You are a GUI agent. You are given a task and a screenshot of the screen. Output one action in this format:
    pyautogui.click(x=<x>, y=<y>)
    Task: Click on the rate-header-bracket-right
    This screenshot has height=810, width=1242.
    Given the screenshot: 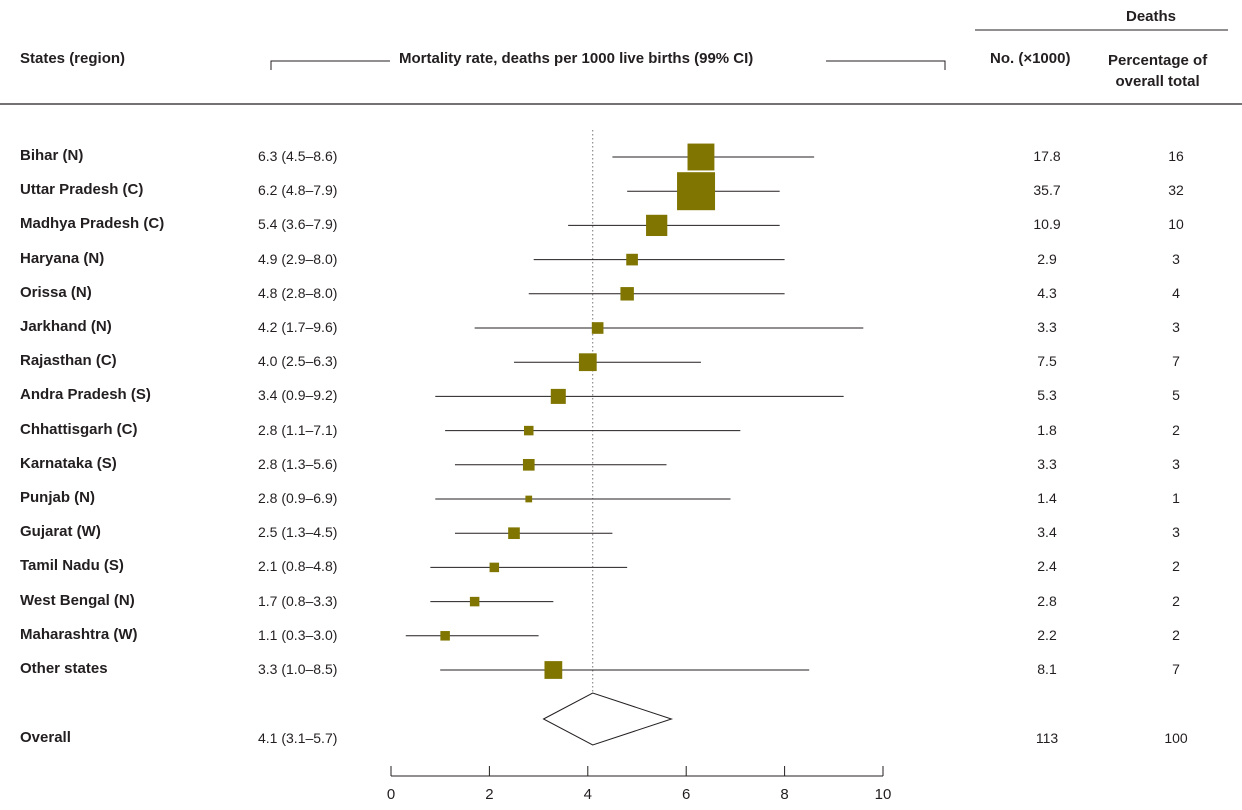 What is the action you would take?
    pyautogui.click(x=886, y=65)
    